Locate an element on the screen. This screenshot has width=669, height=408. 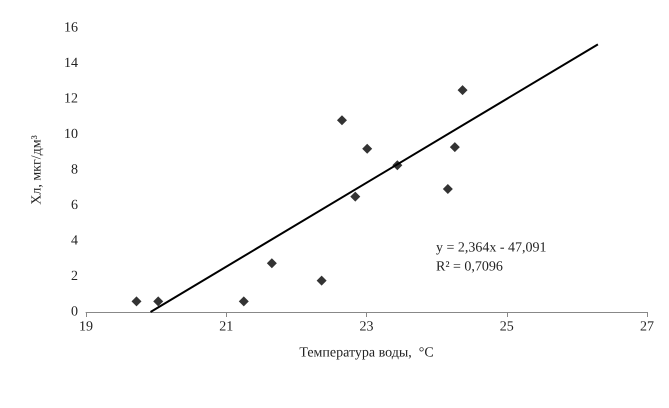
y-axis-title: Хл, мкг/дм³ is located at coordinates (37, 170).